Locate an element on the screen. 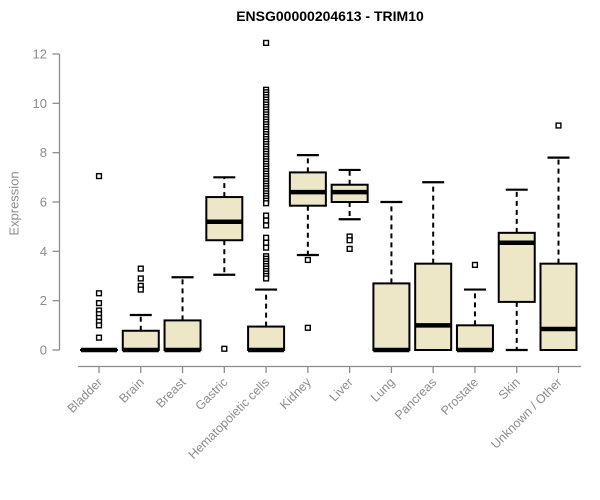  y-tick-label: 10 is located at coordinates (40, 103).